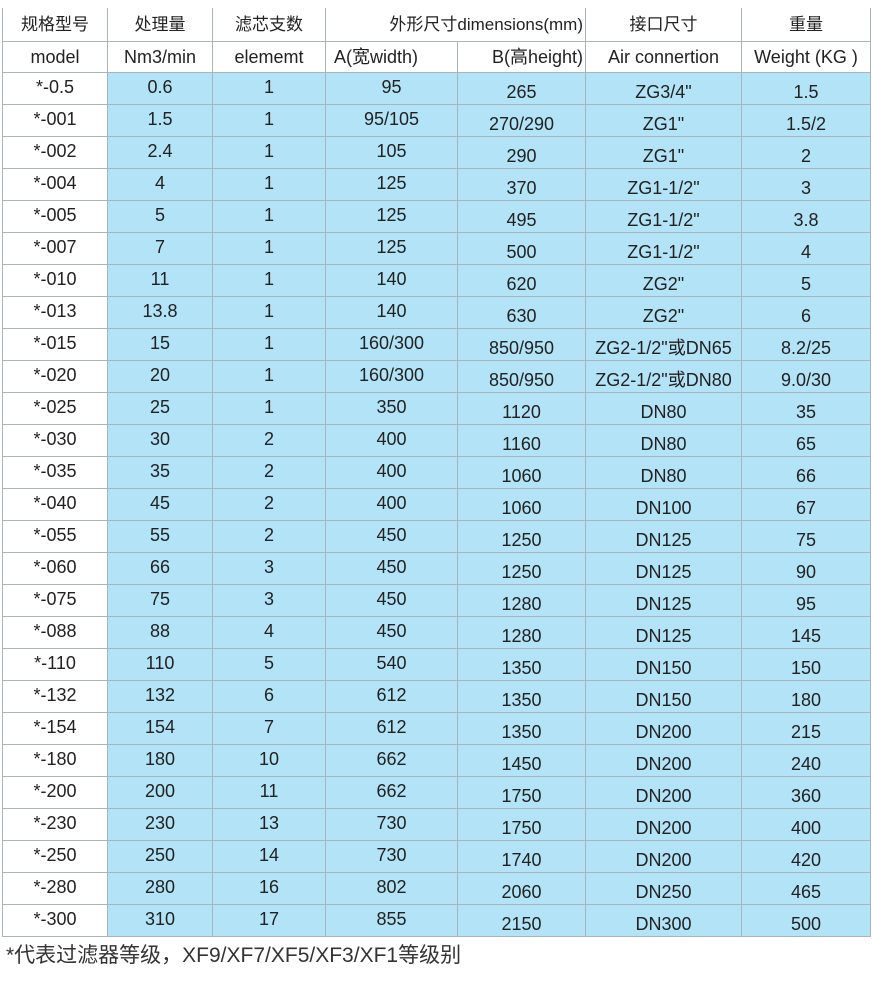  I want to click on cell-width: 105, so click(391, 152).